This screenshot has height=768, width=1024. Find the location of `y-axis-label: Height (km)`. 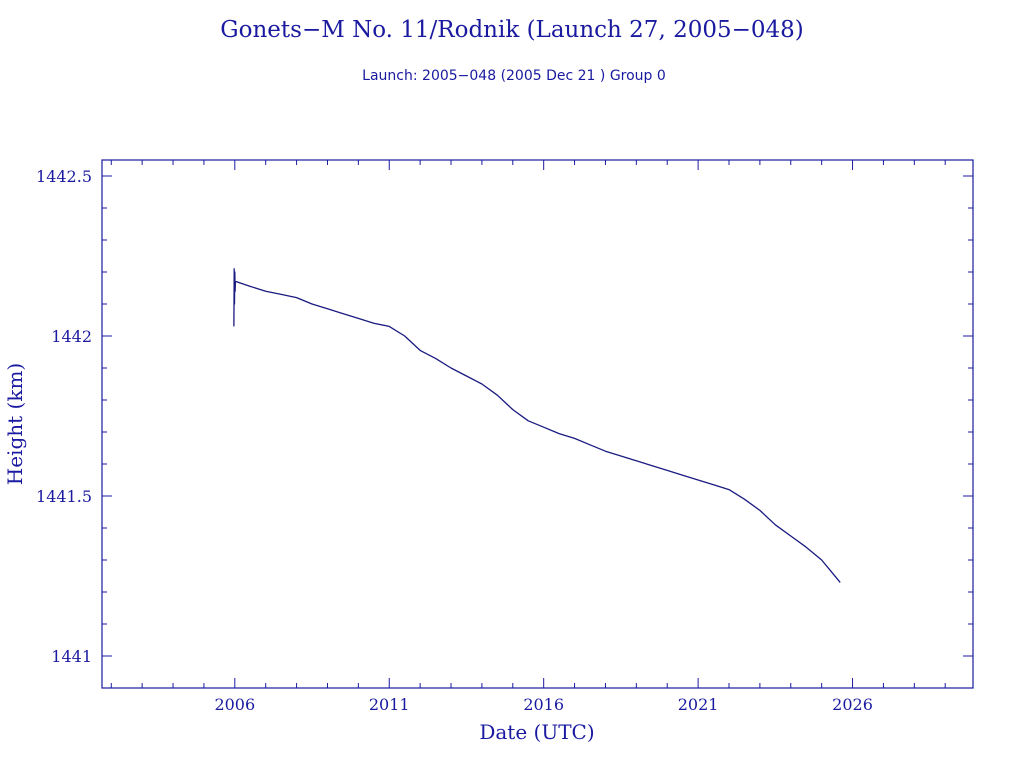

y-axis-label: Height (km) is located at coordinates (15, 424).